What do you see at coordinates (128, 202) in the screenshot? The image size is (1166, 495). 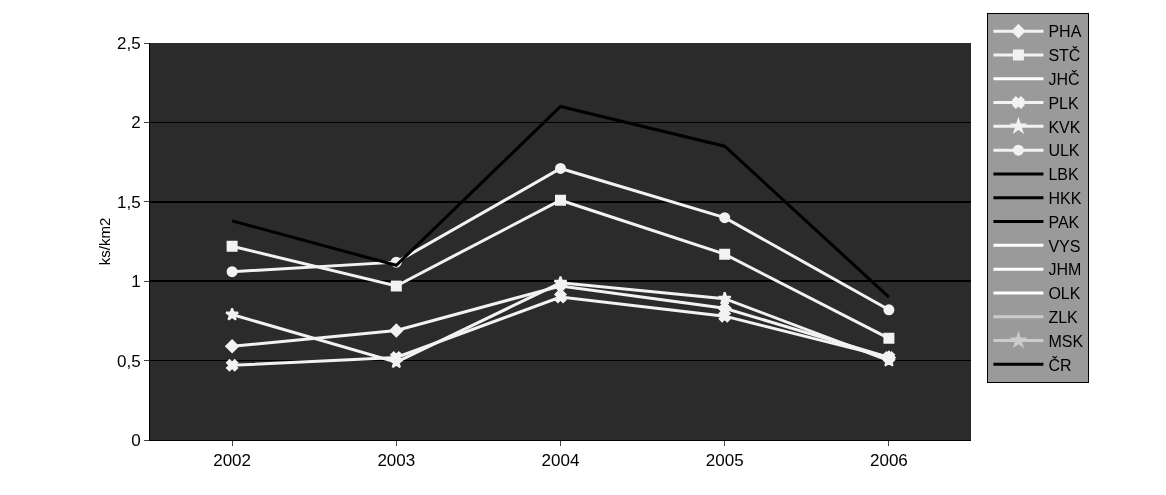 I see `y-tick-label: 1,5` at bounding box center [128, 202].